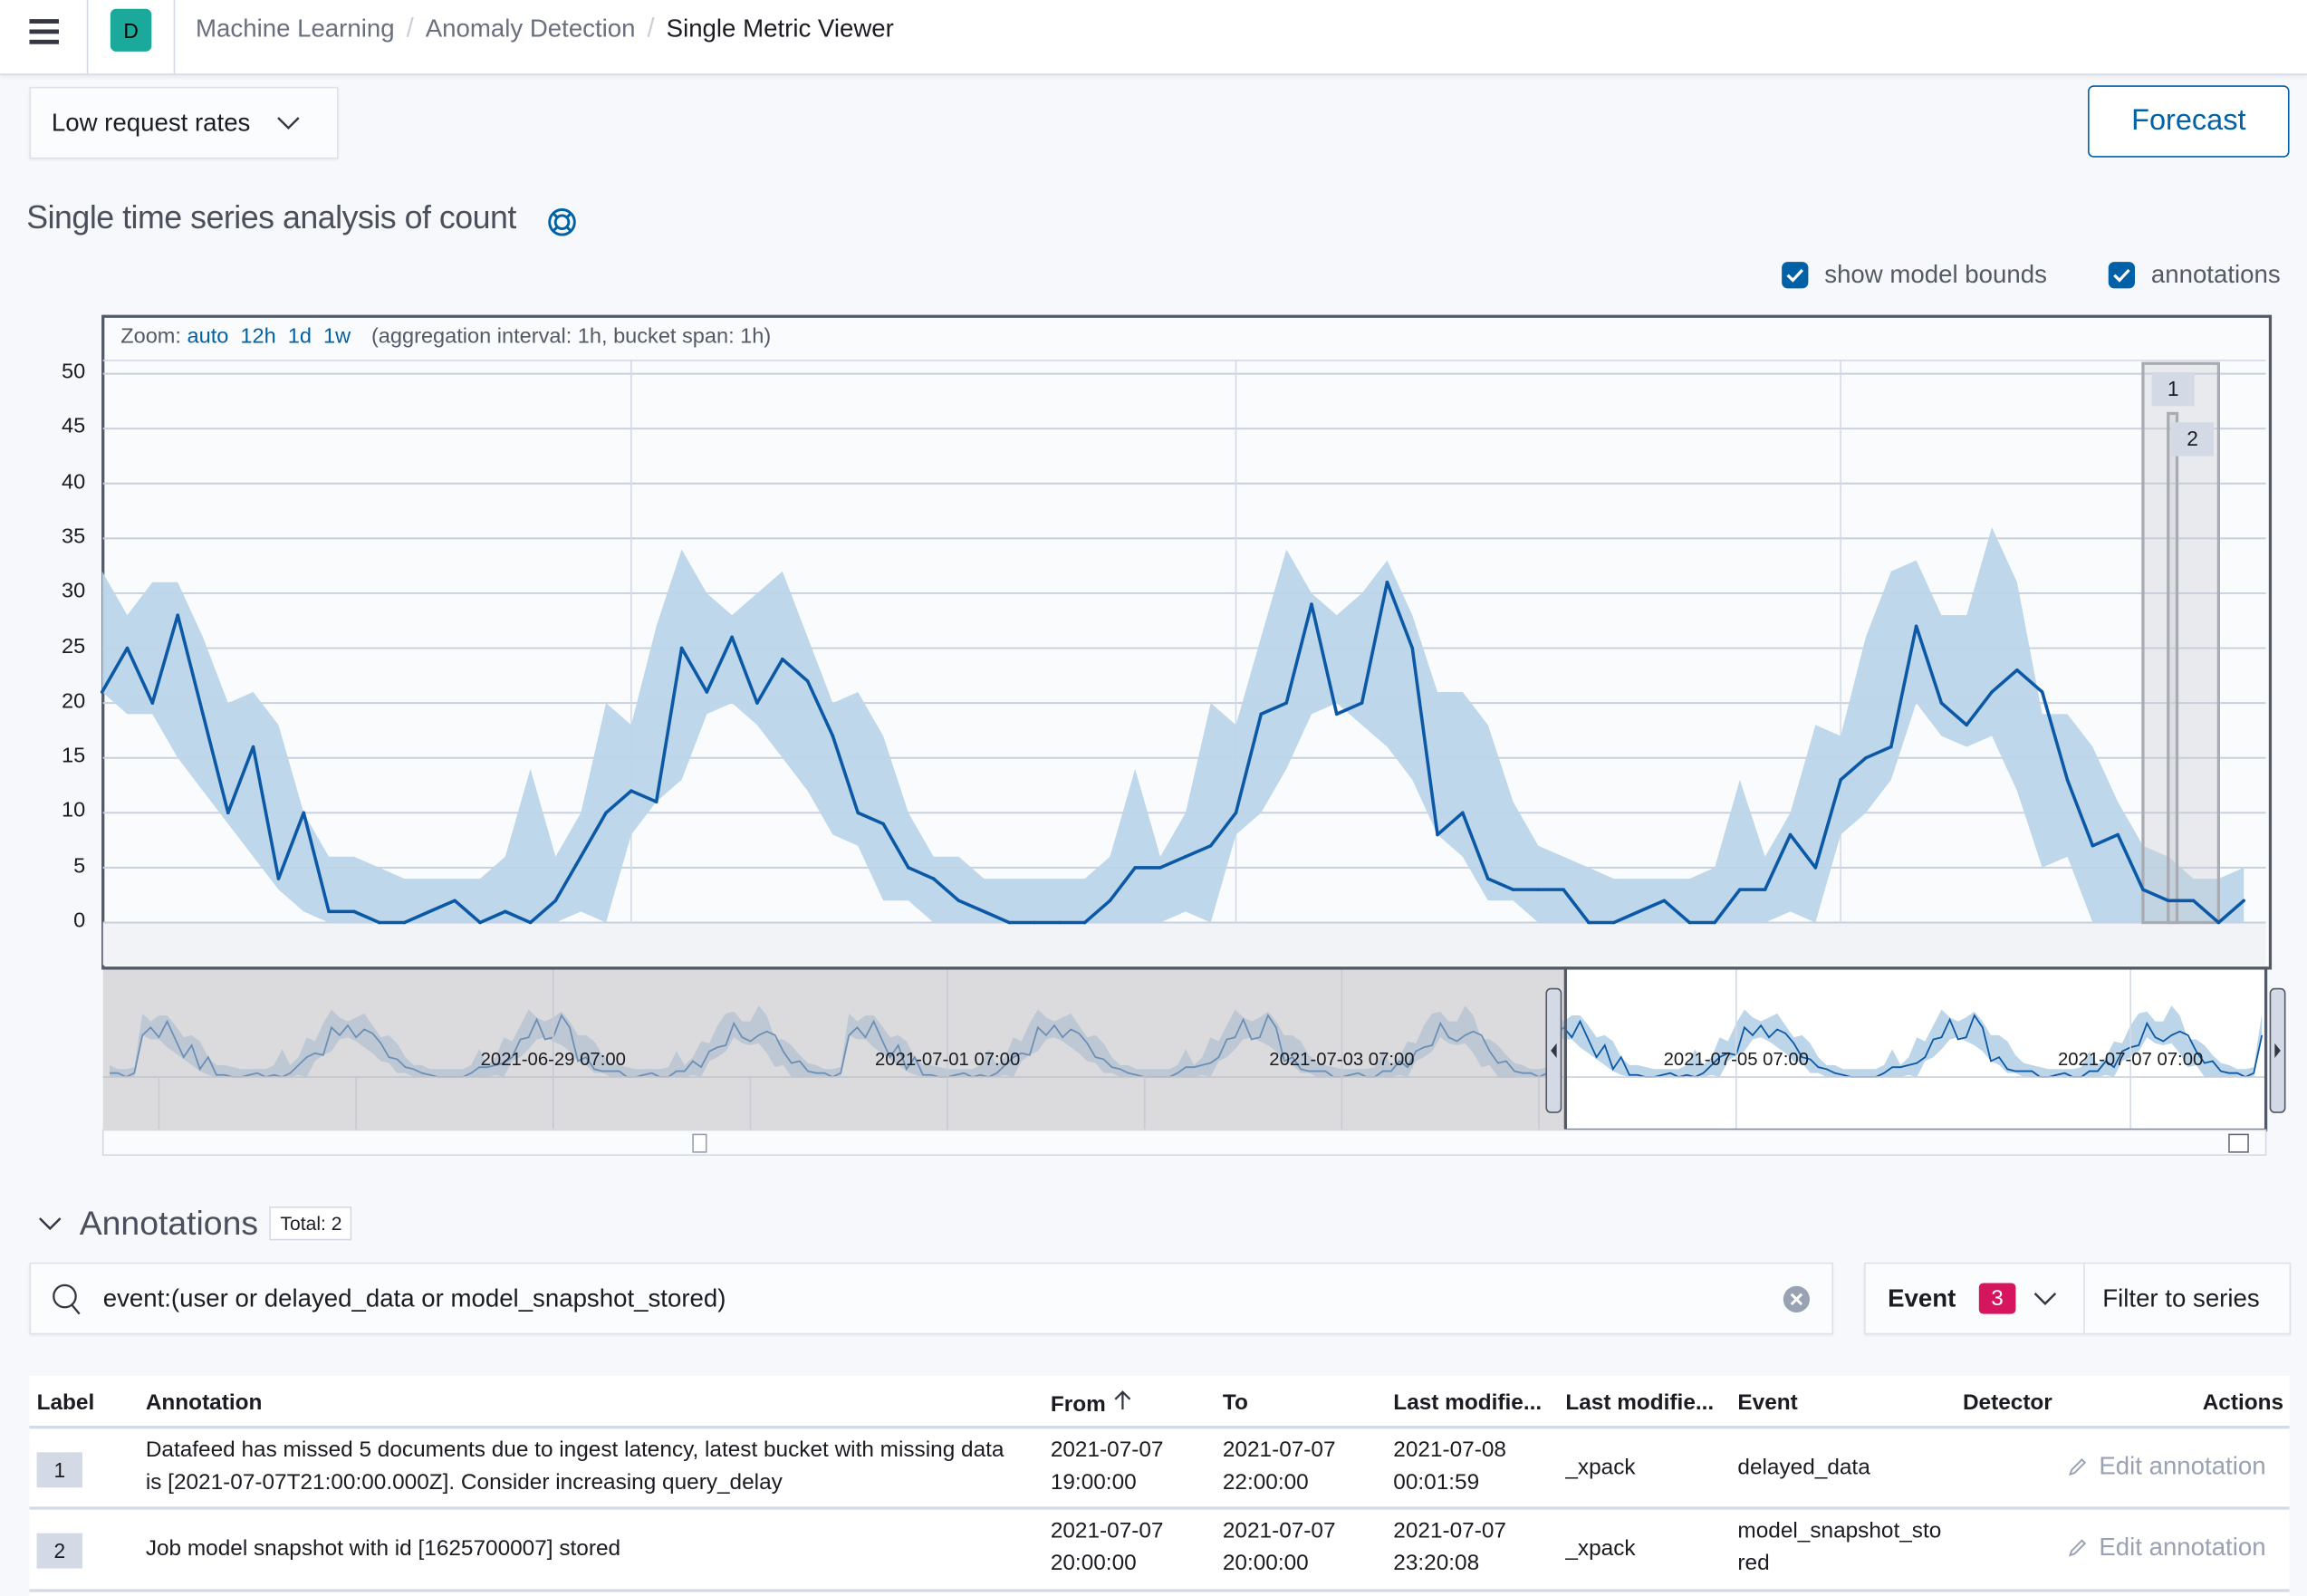 The width and height of the screenshot is (2307, 1596). I want to click on column-header-label: Label, so click(65, 1403).